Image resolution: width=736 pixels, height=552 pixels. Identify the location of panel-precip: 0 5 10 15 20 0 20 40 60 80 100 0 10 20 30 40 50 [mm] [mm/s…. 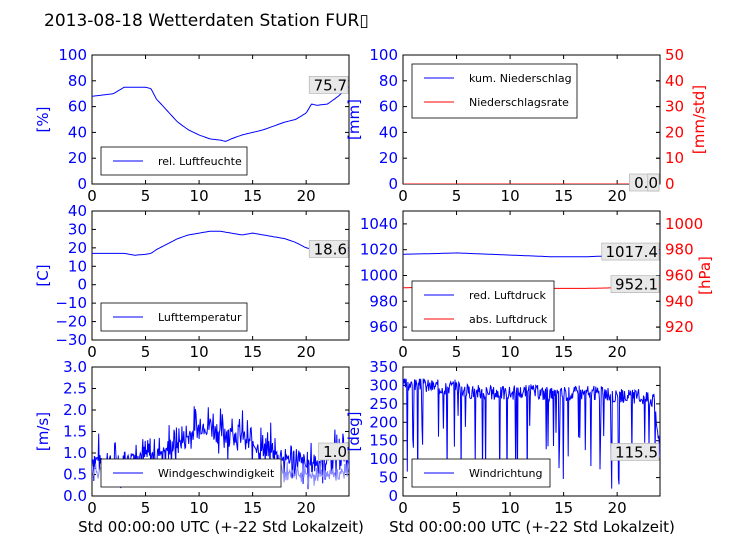
(526, 125).